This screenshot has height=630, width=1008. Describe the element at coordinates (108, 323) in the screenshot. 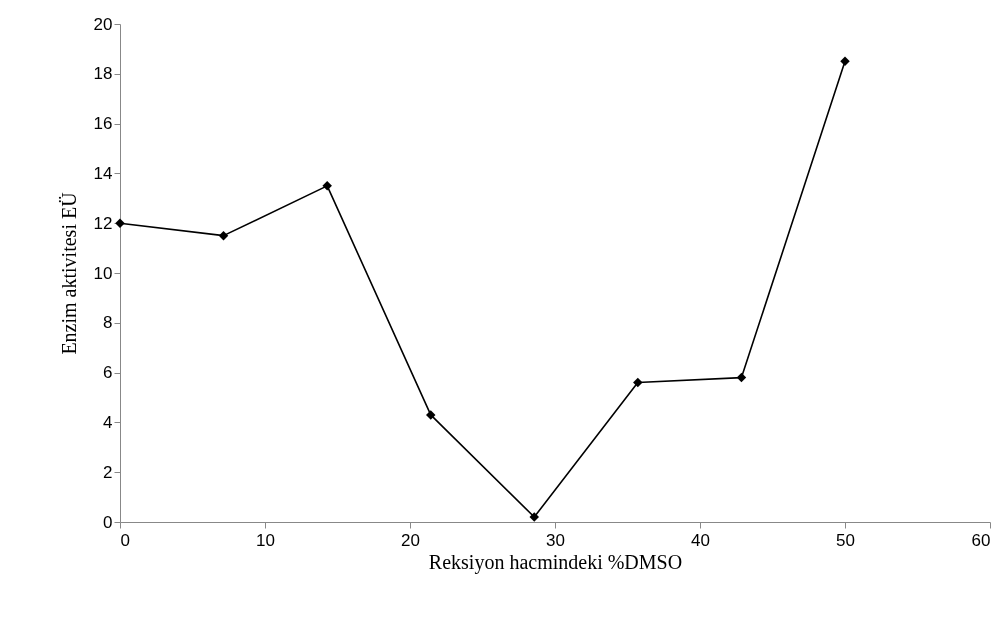

I see `y-tick-label: 8` at that location.